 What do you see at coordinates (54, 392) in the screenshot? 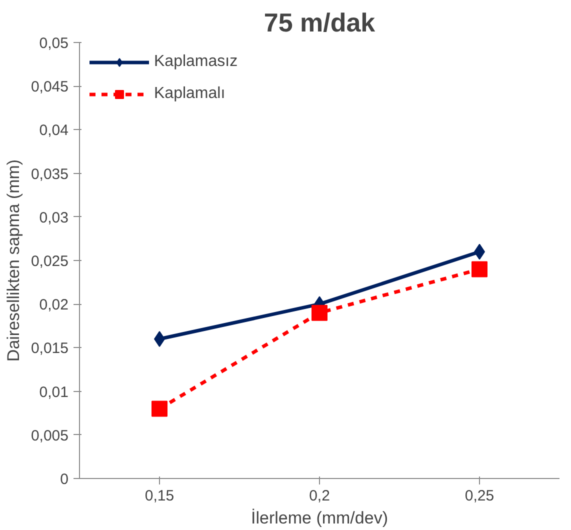
I see `y-tick-label: 0,01` at bounding box center [54, 392].